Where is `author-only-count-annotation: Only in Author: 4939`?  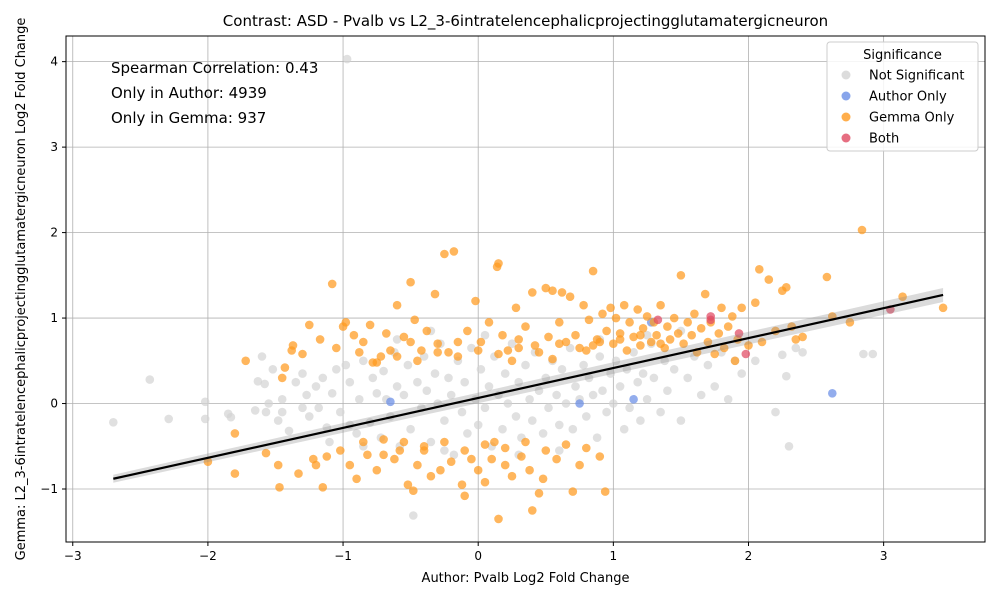 author-only-count-annotation: Only in Author: 4939 is located at coordinates (189, 93).